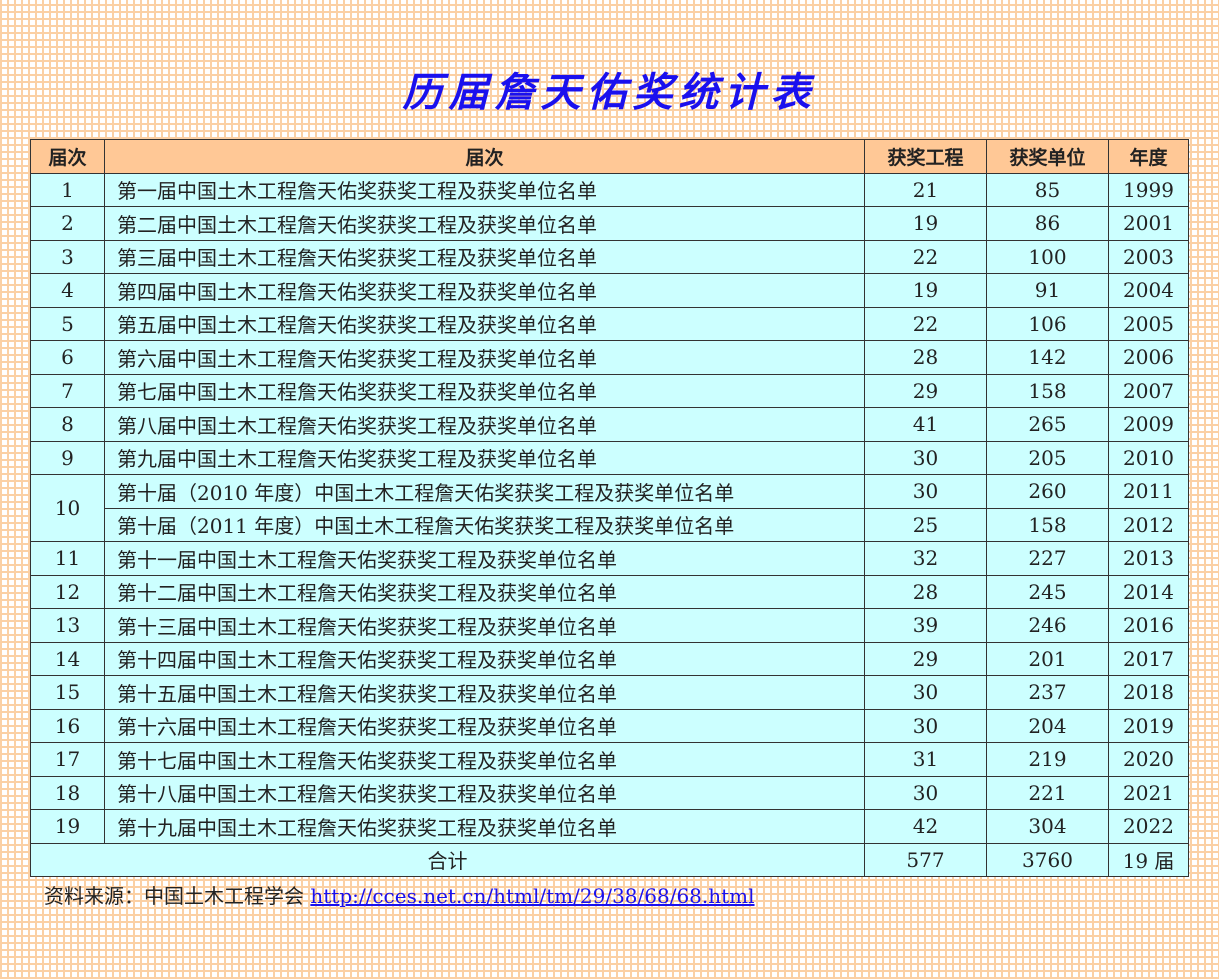  I want to click on cell-year: 2004, so click(1148, 290).